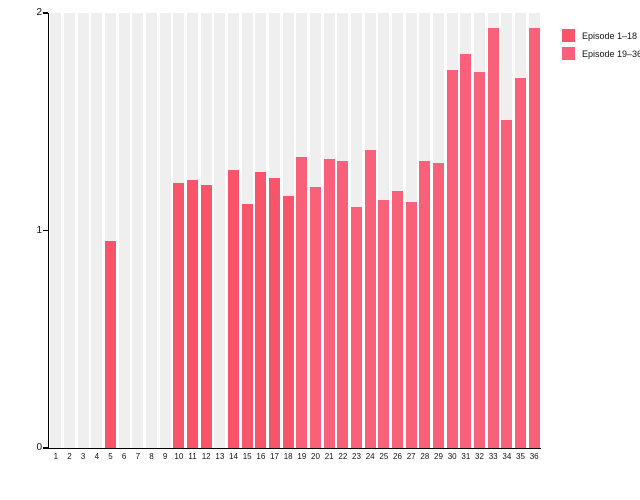  What do you see at coordinates (493, 456) in the screenshot?
I see `x-tick-label: 33` at bounding box center [493, 456].